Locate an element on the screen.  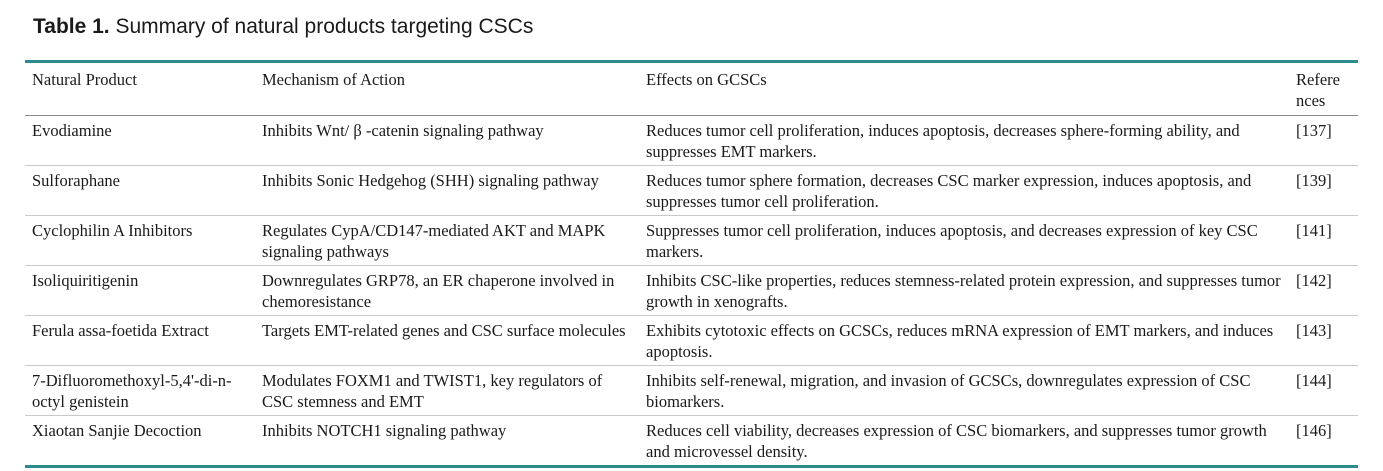
cell-product: Cyclophilin A Inhibitors is located at coordinates (112, 230).